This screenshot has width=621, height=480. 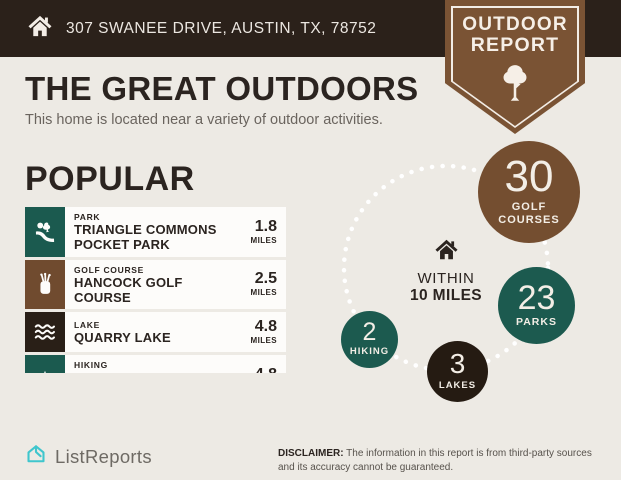 What do you see at coordinates (36, 456) in the screenshot?
I see `listreports-house-icon` at bounding box center [36, 456].